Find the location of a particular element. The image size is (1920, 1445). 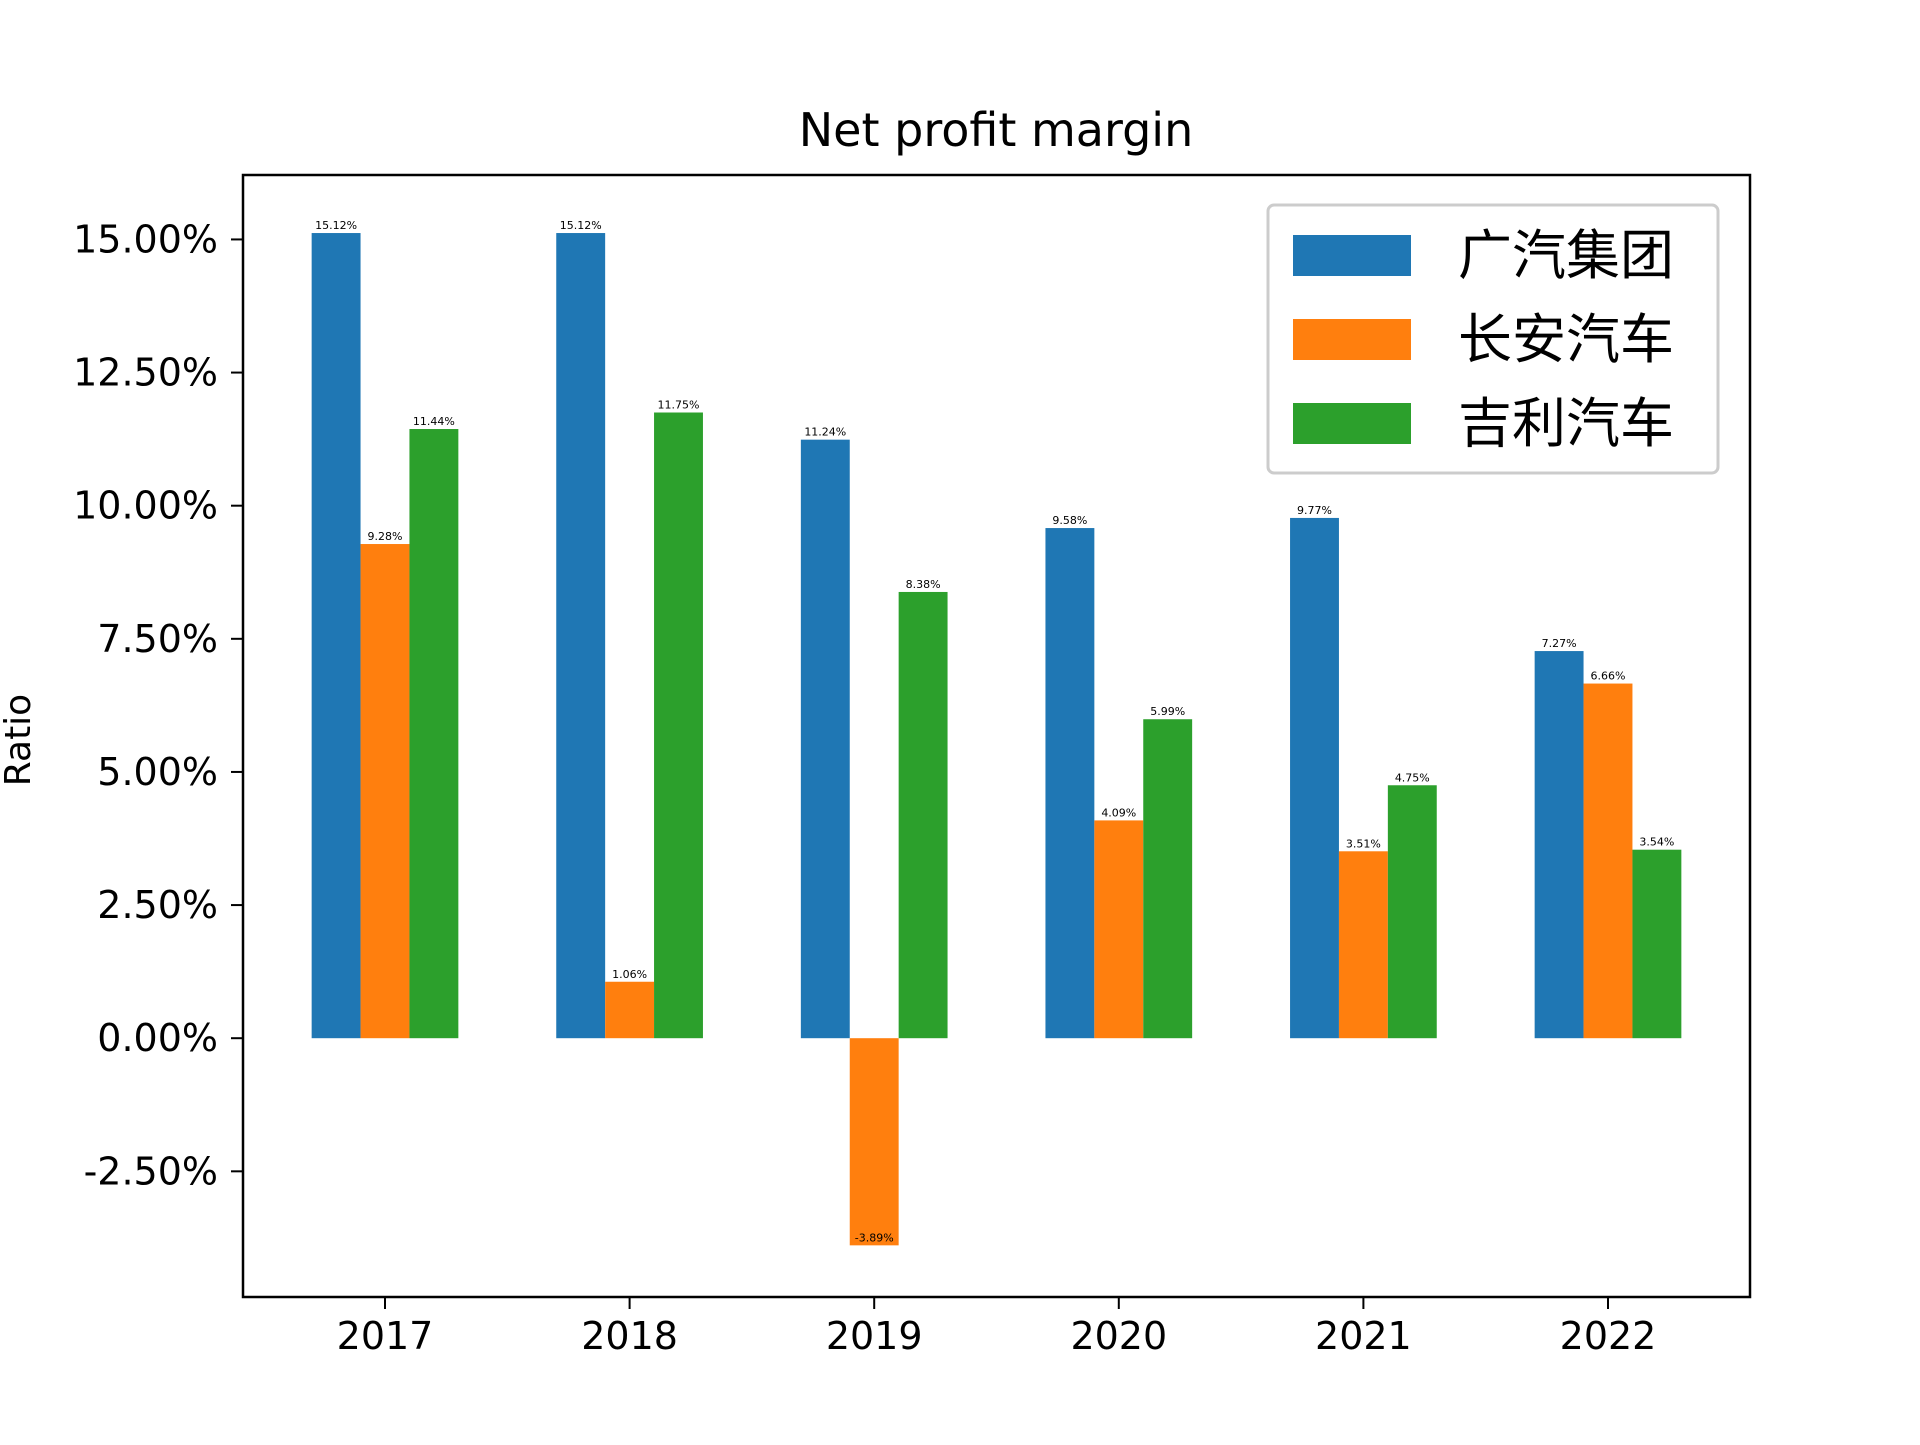

value-label-2022-series-2: 6.66% is located at coordinates (1608, 676).